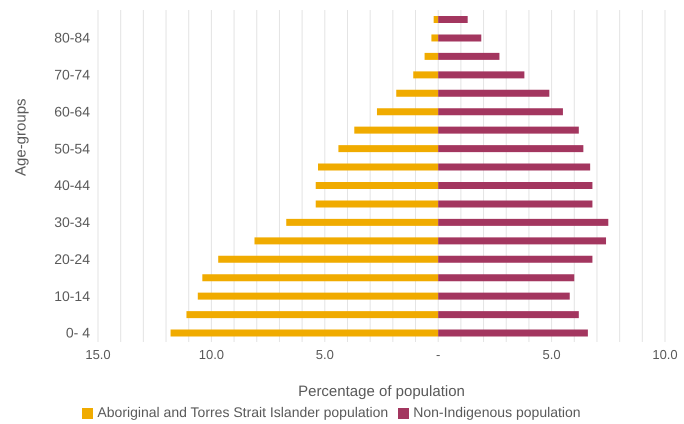  What do you see at coordinates (72, 38) in the screenshot?
I see `y-tick-label: 80-84` at bounding box center [72, 38].